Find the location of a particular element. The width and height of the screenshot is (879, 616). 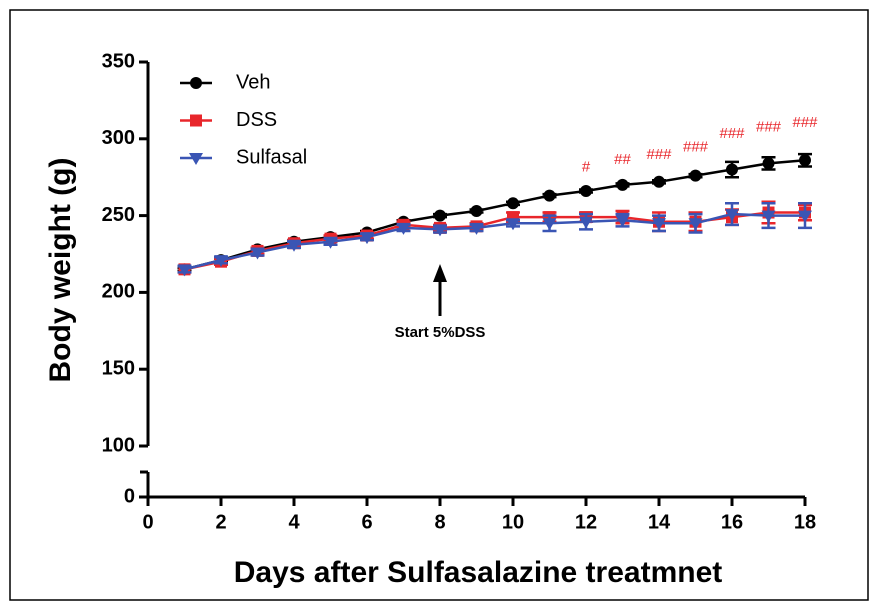

annotation: # is located at coordinates (586, 166).